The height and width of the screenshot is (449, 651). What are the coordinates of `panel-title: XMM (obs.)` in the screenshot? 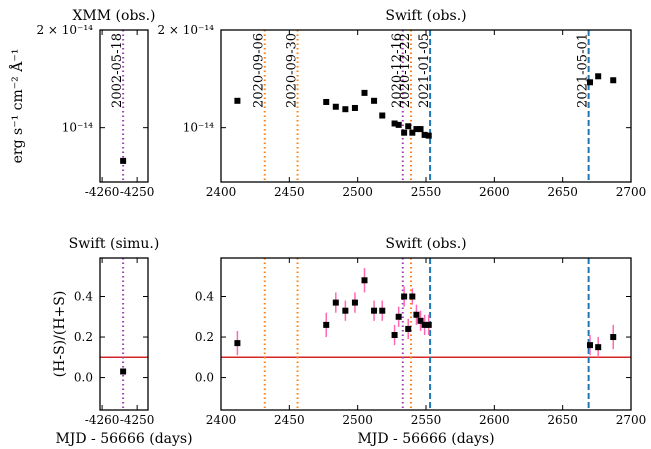 It's located at (113, 16).